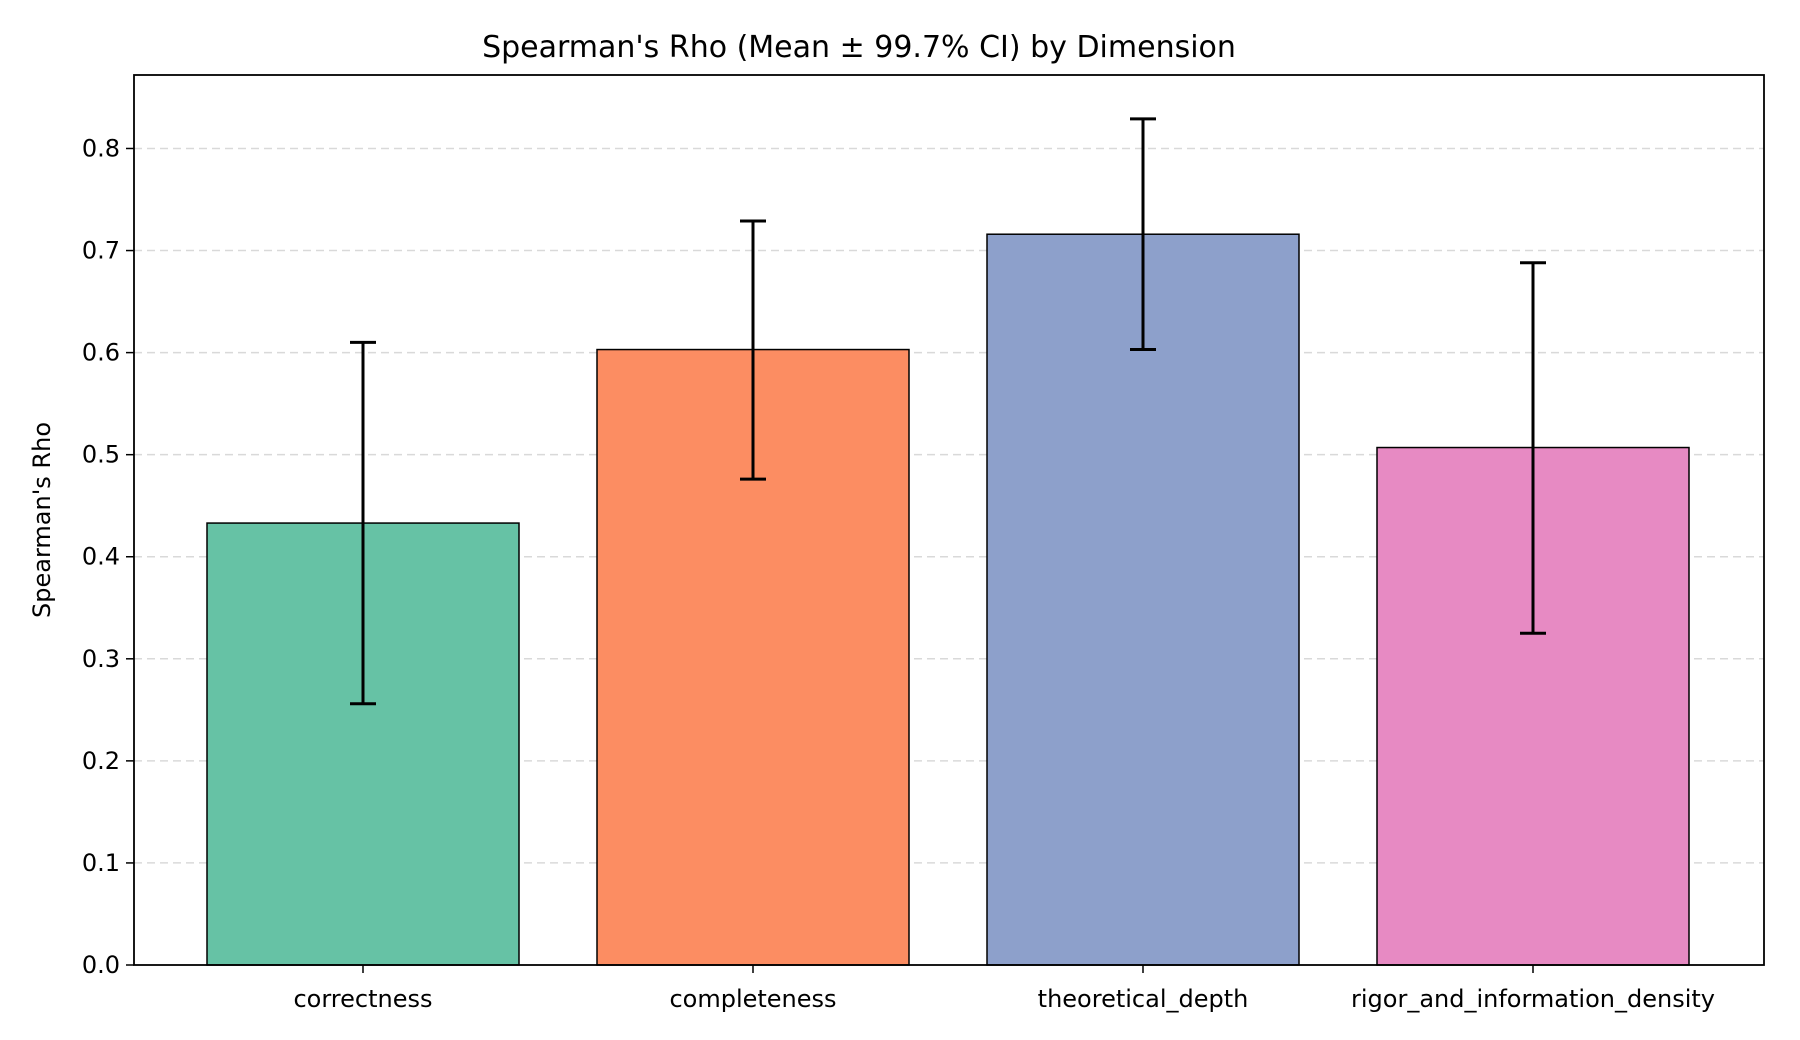 The height and width of the screenshot is (1040, 1800). I want to click on x-tick-label: completeness, so click(752, 999).